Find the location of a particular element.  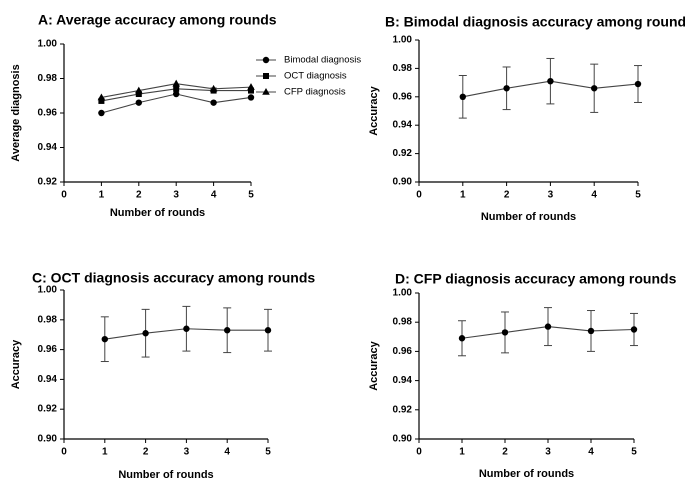

panel-b-ytick-label: 0.98 is located at coordinates (403, 68).